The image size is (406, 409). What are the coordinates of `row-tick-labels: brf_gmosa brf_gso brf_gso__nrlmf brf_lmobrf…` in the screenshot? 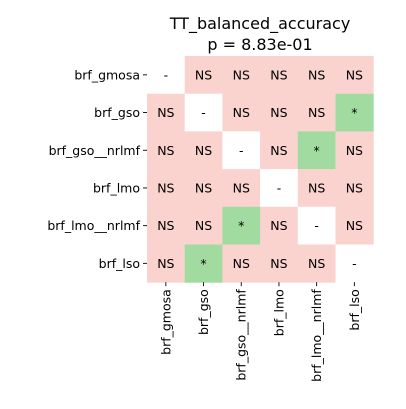 It's located at (97, 169).